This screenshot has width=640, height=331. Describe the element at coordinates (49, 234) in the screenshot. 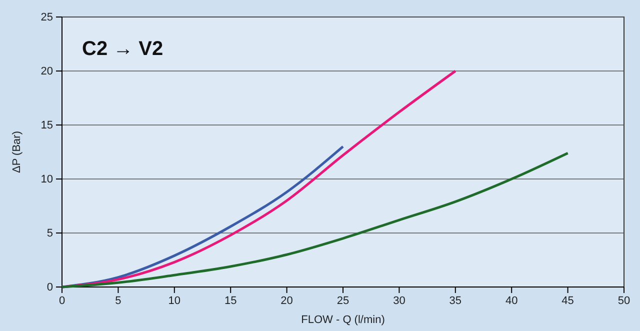

I see `y-tick-label: 5` at that location.